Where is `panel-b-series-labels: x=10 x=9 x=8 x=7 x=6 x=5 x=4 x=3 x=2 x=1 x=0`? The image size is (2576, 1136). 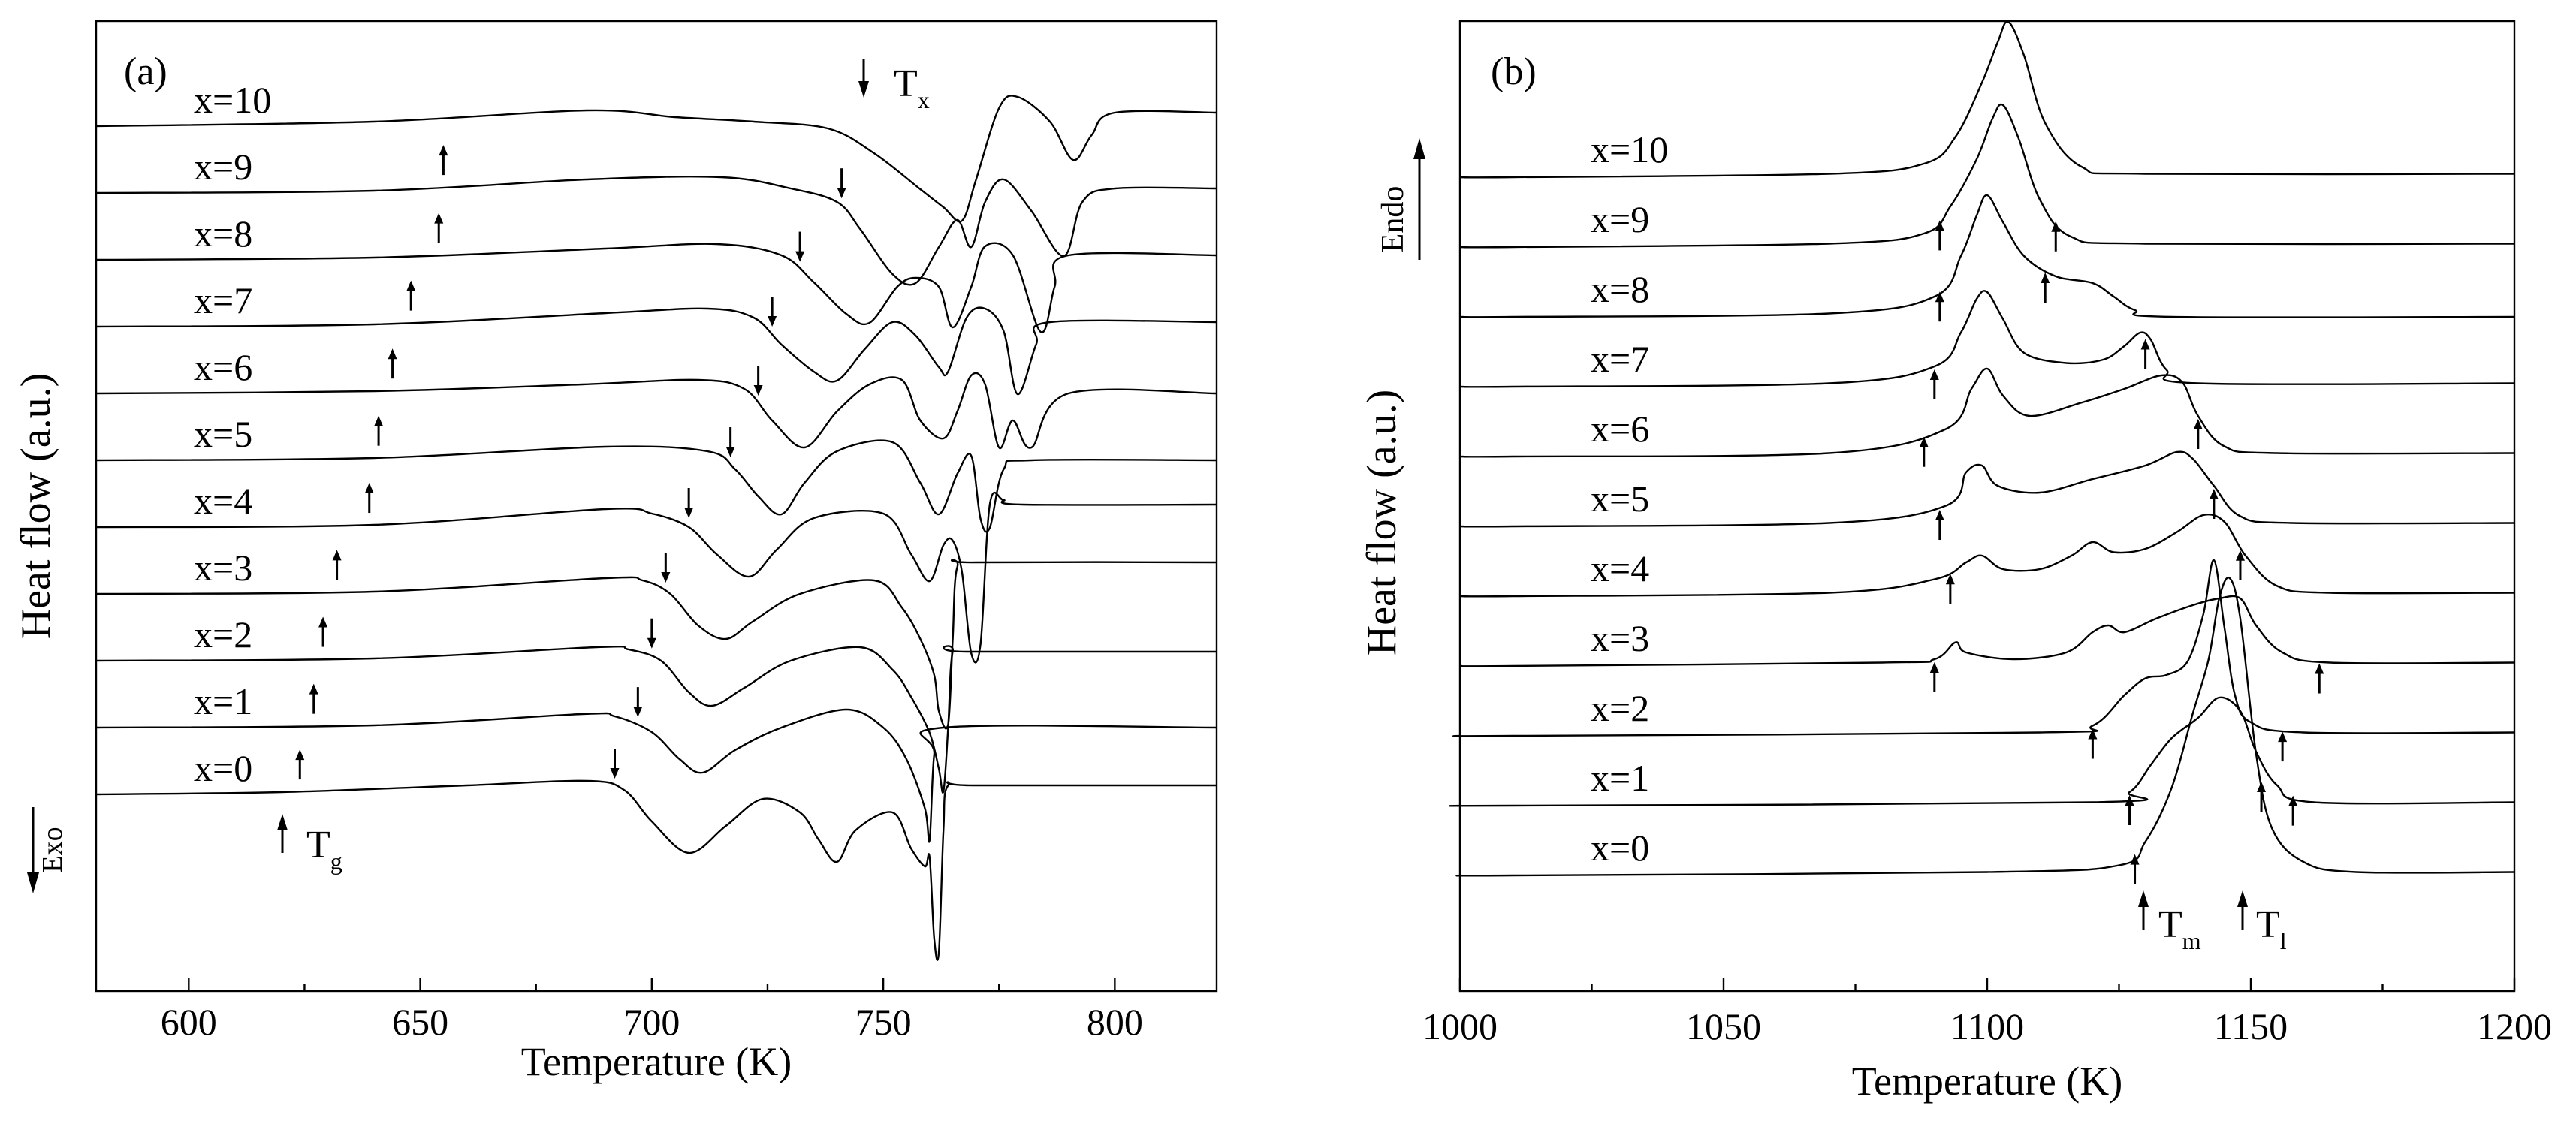
panel-b-series-labels: x=10 x=9 x=8 x=7 x=6 x=5 x=4 x=3 x=2 x=1 x=0 is located at coordinates (1629, 498).